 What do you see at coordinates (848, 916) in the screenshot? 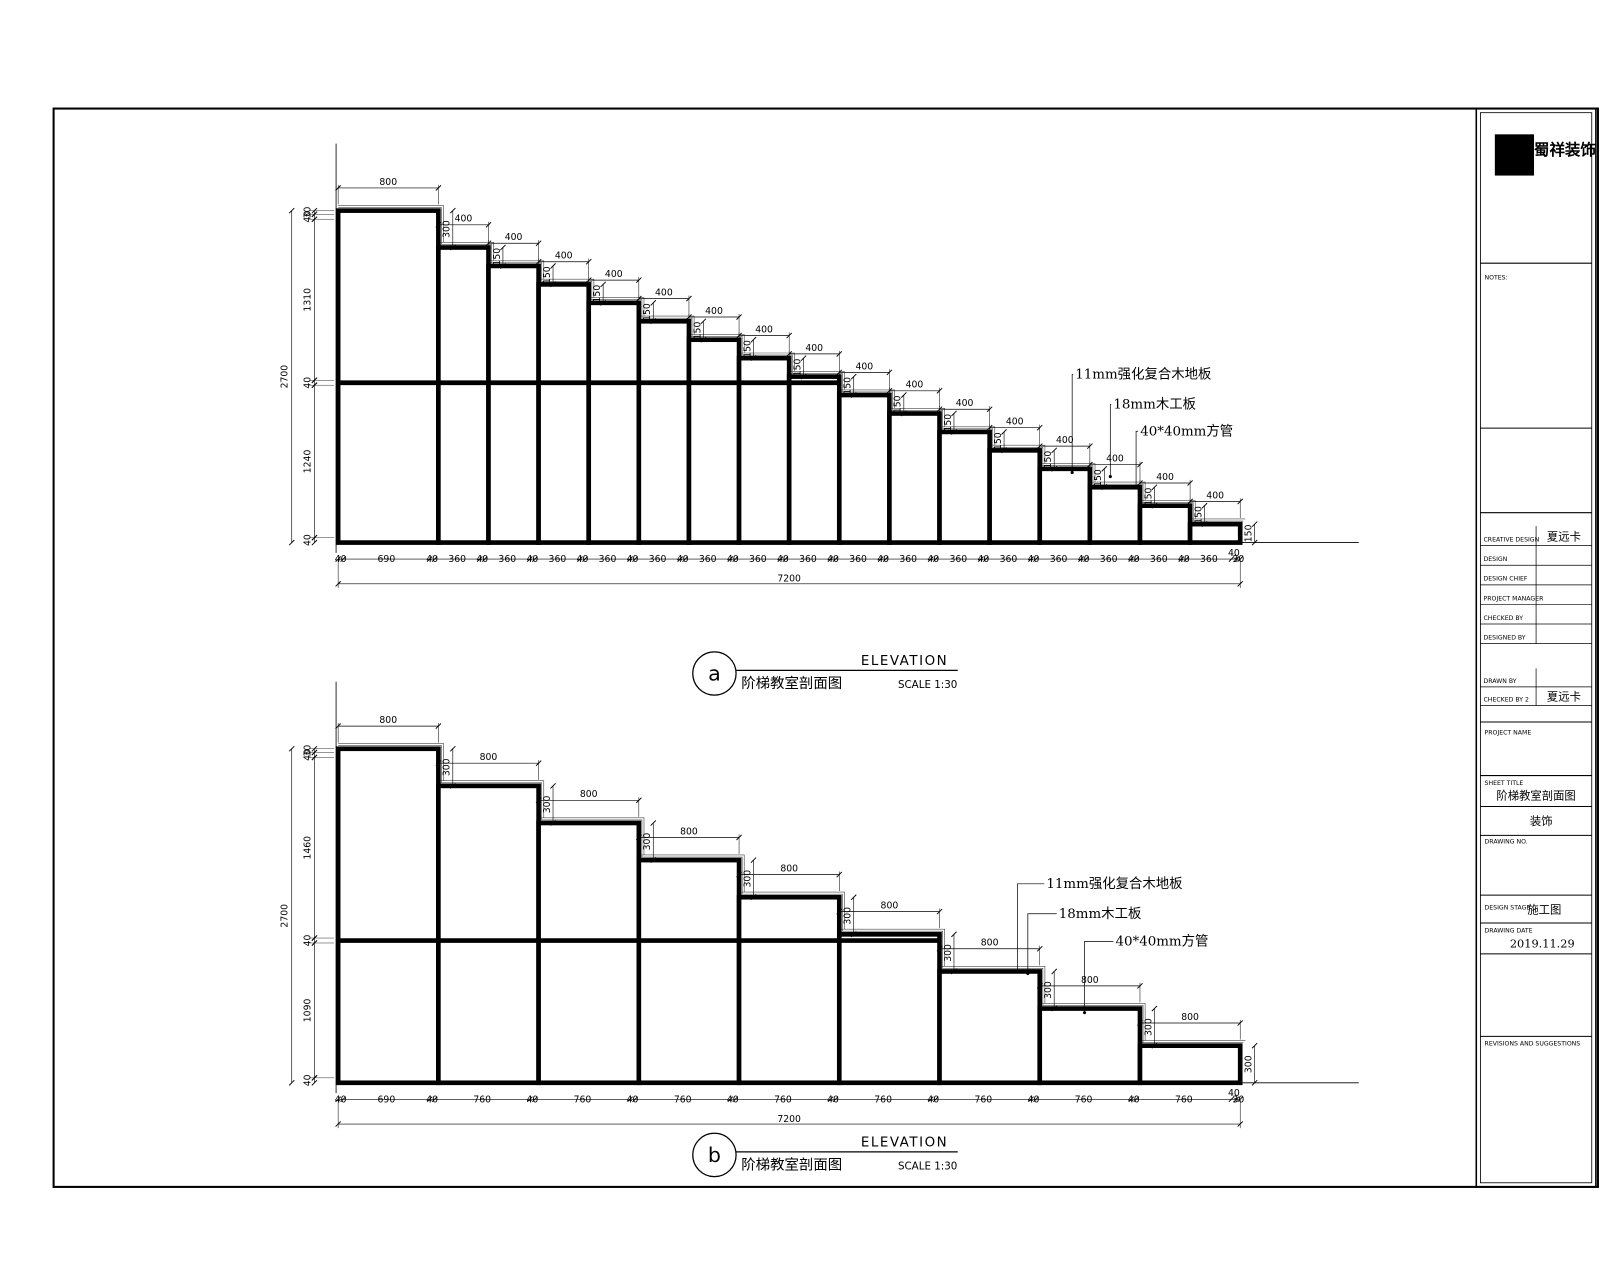
I see `rise-dim: 300` at bounding box center [848, 916].